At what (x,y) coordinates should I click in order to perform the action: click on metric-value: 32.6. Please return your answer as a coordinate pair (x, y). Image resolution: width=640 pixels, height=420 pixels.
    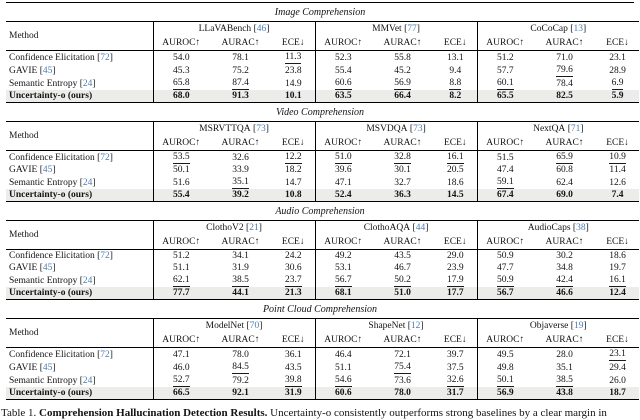
    Looking at the image, I should click on (455, 380).